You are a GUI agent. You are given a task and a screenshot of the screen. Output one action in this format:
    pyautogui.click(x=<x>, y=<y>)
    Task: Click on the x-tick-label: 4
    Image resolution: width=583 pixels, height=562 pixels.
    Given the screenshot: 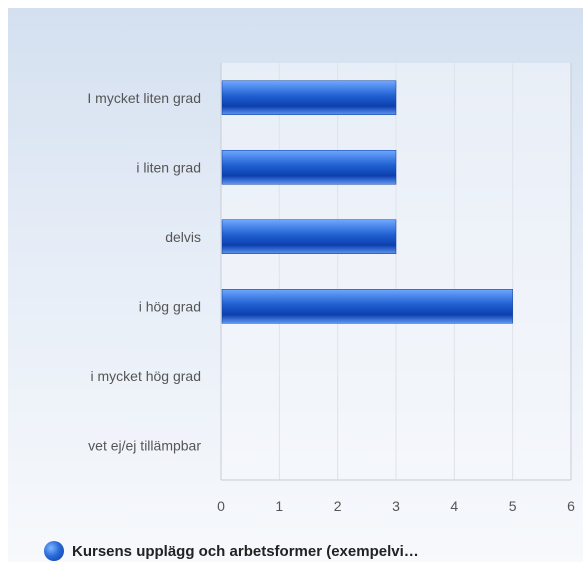 What is the action you would take?
    pyautogui.click(x=454, y=506)
    